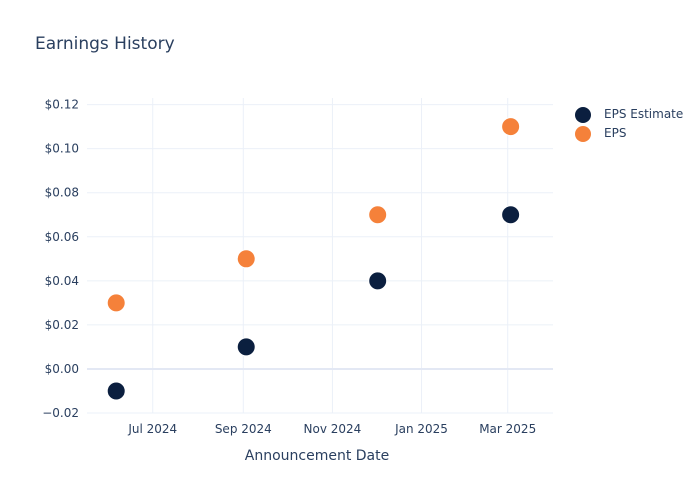 This screenshot has height=500, width=700. What do you see at coordinates (60, 413) in the screenshot?
I see `y-tick-label: −0.02` at bounding box center [60, 413].